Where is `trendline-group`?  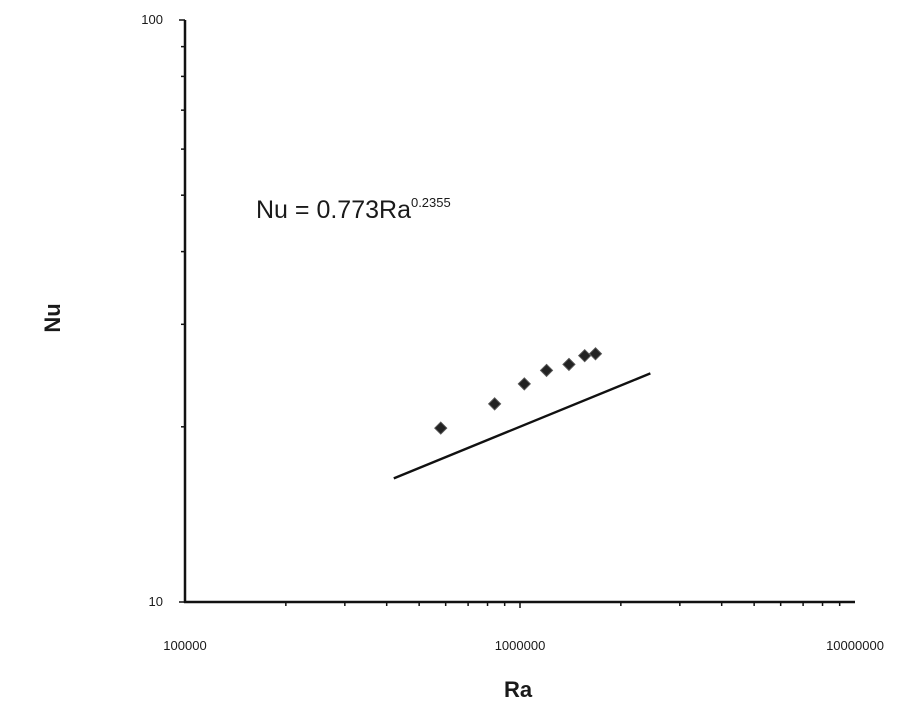
trendline-group is located at coordinates (522, 426).